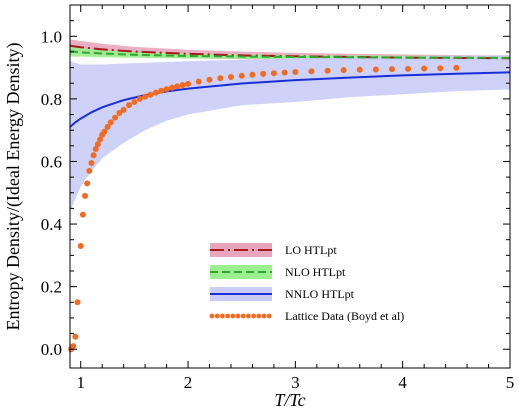  I want to click on y-tick-label: 0.8, so click(51, 99).